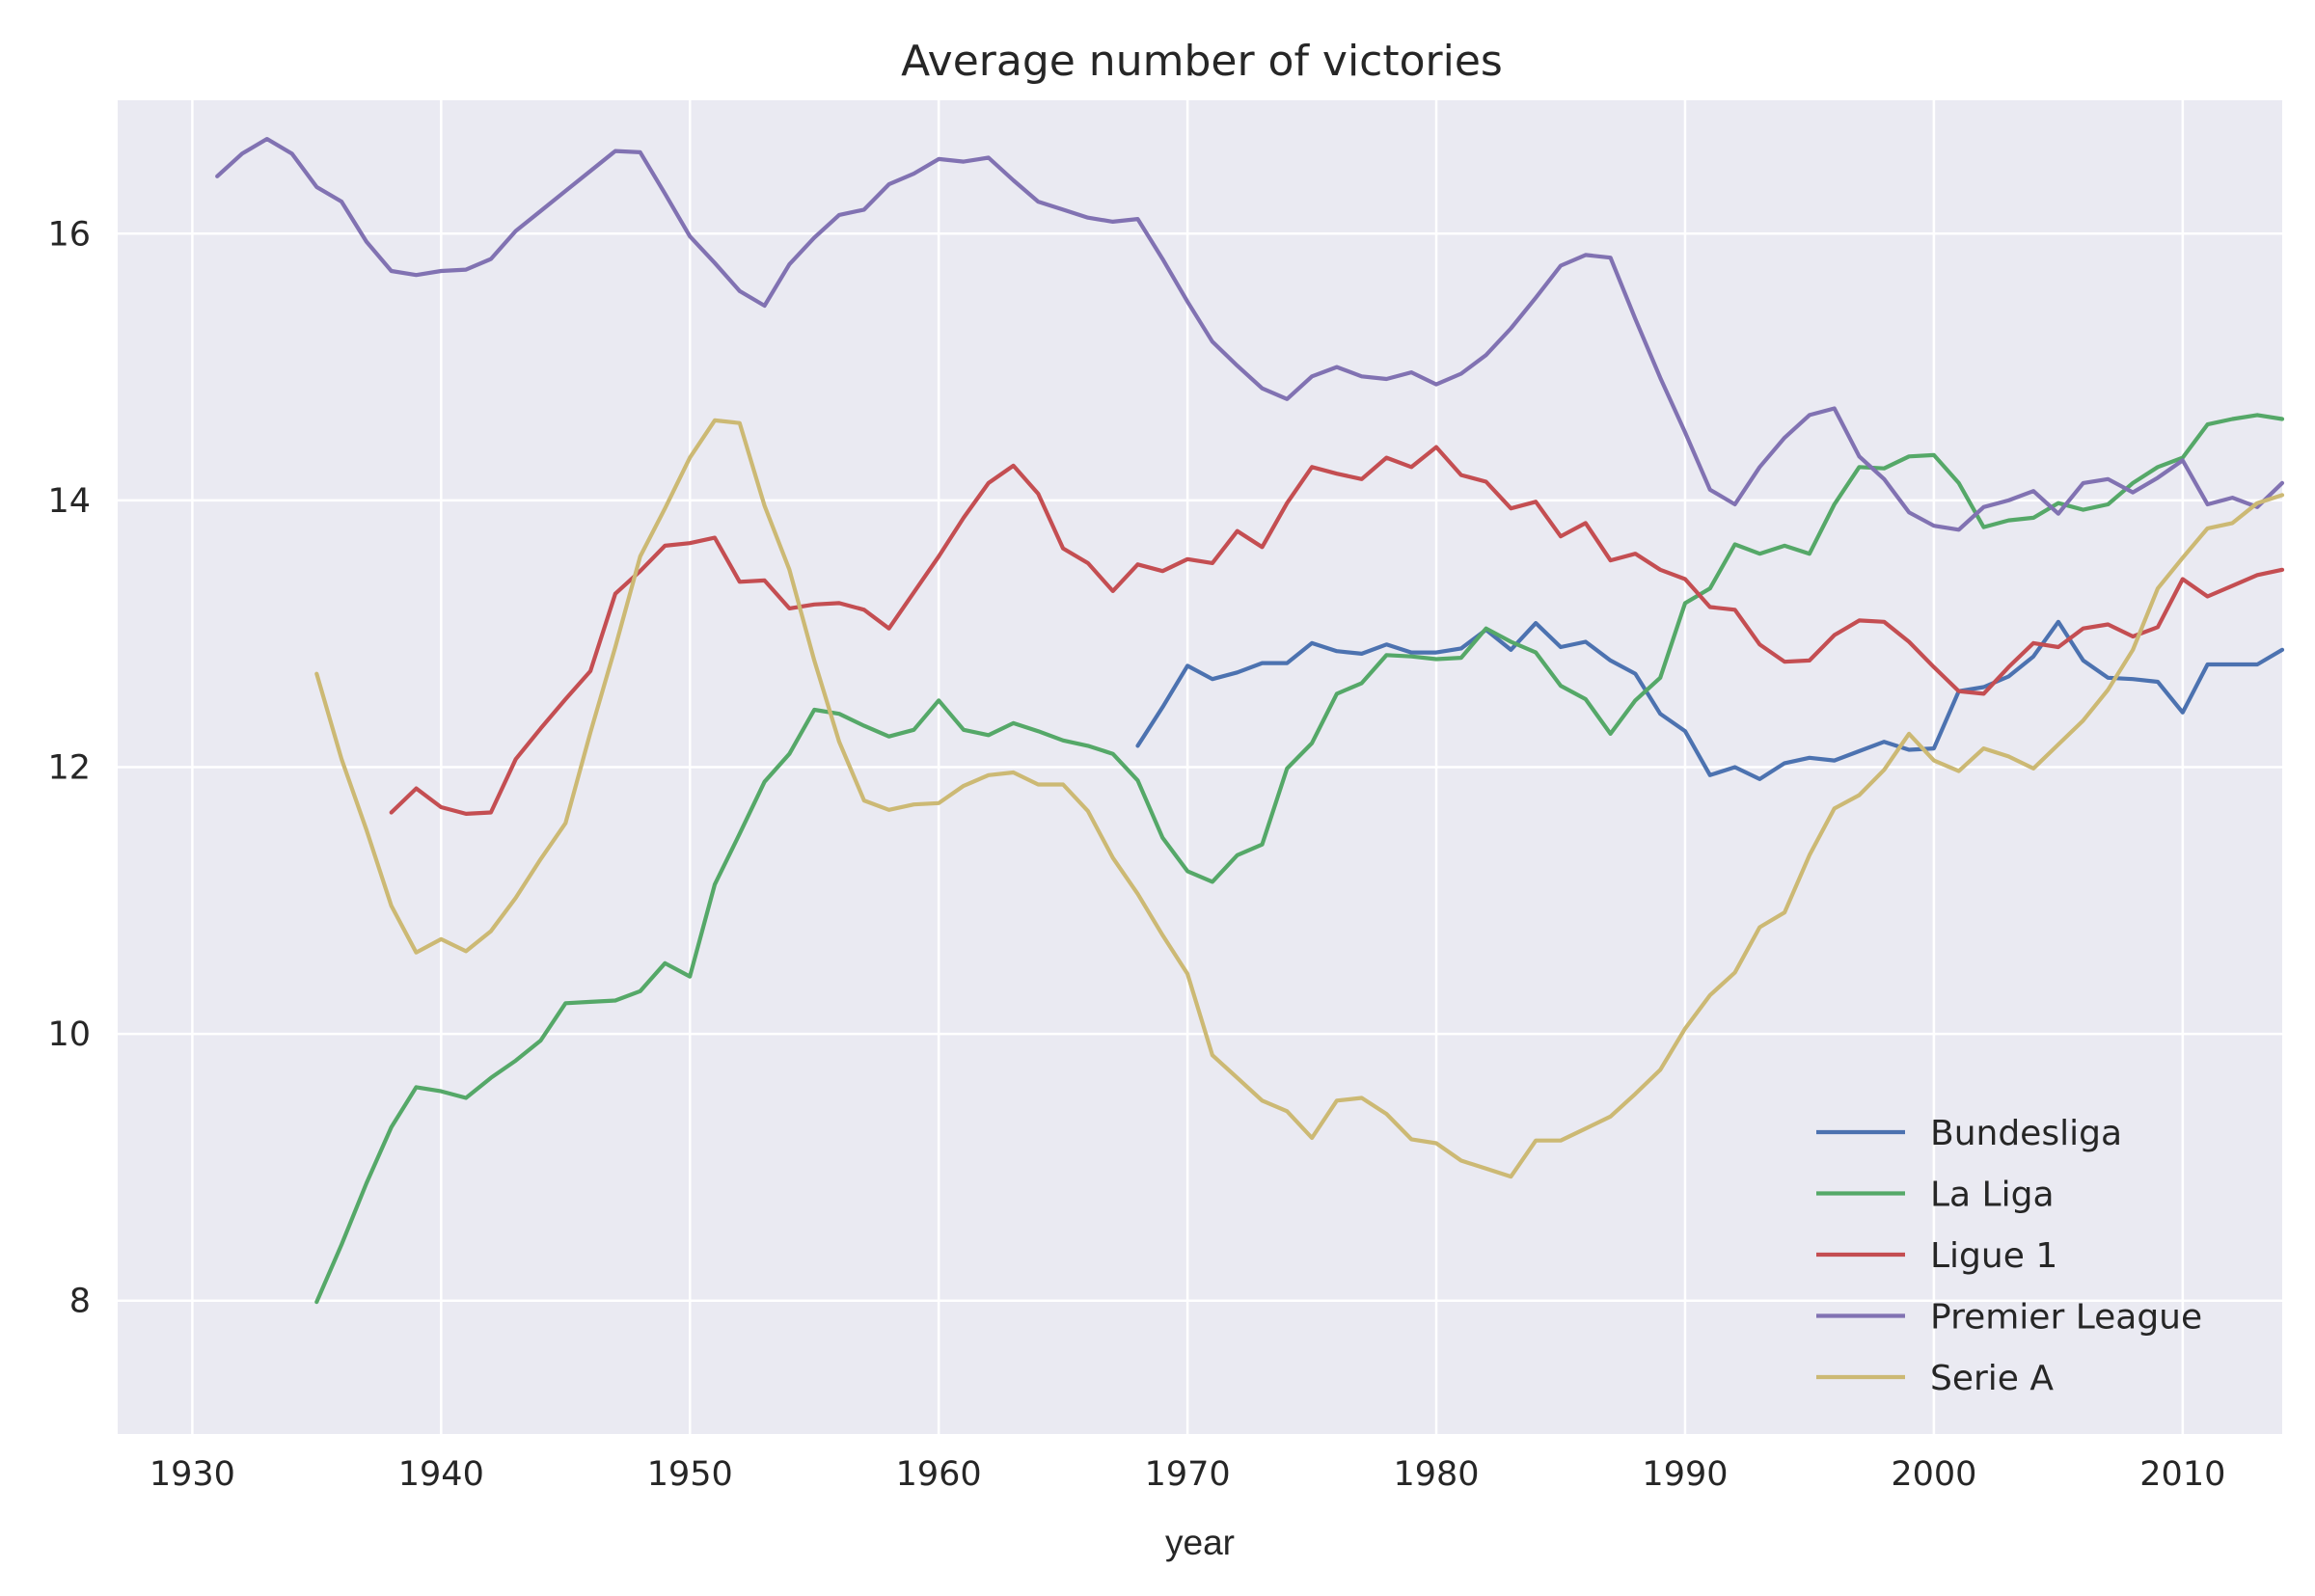 This screenshot has height=1596, width=2315. What do you see at coordinates (441, 1475) in the screenshot?
I see `x-tick-label: 1940` at bounding box center [441, 1475].